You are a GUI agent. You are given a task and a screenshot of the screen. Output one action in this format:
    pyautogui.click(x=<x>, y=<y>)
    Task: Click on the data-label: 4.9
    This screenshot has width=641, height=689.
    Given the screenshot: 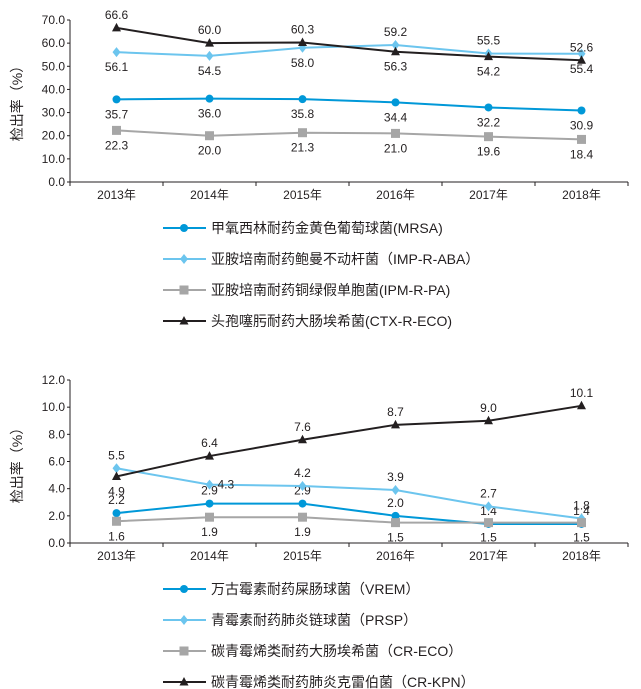 What is the action you would take?
    pyautogui.click(x=116, y=491)
    